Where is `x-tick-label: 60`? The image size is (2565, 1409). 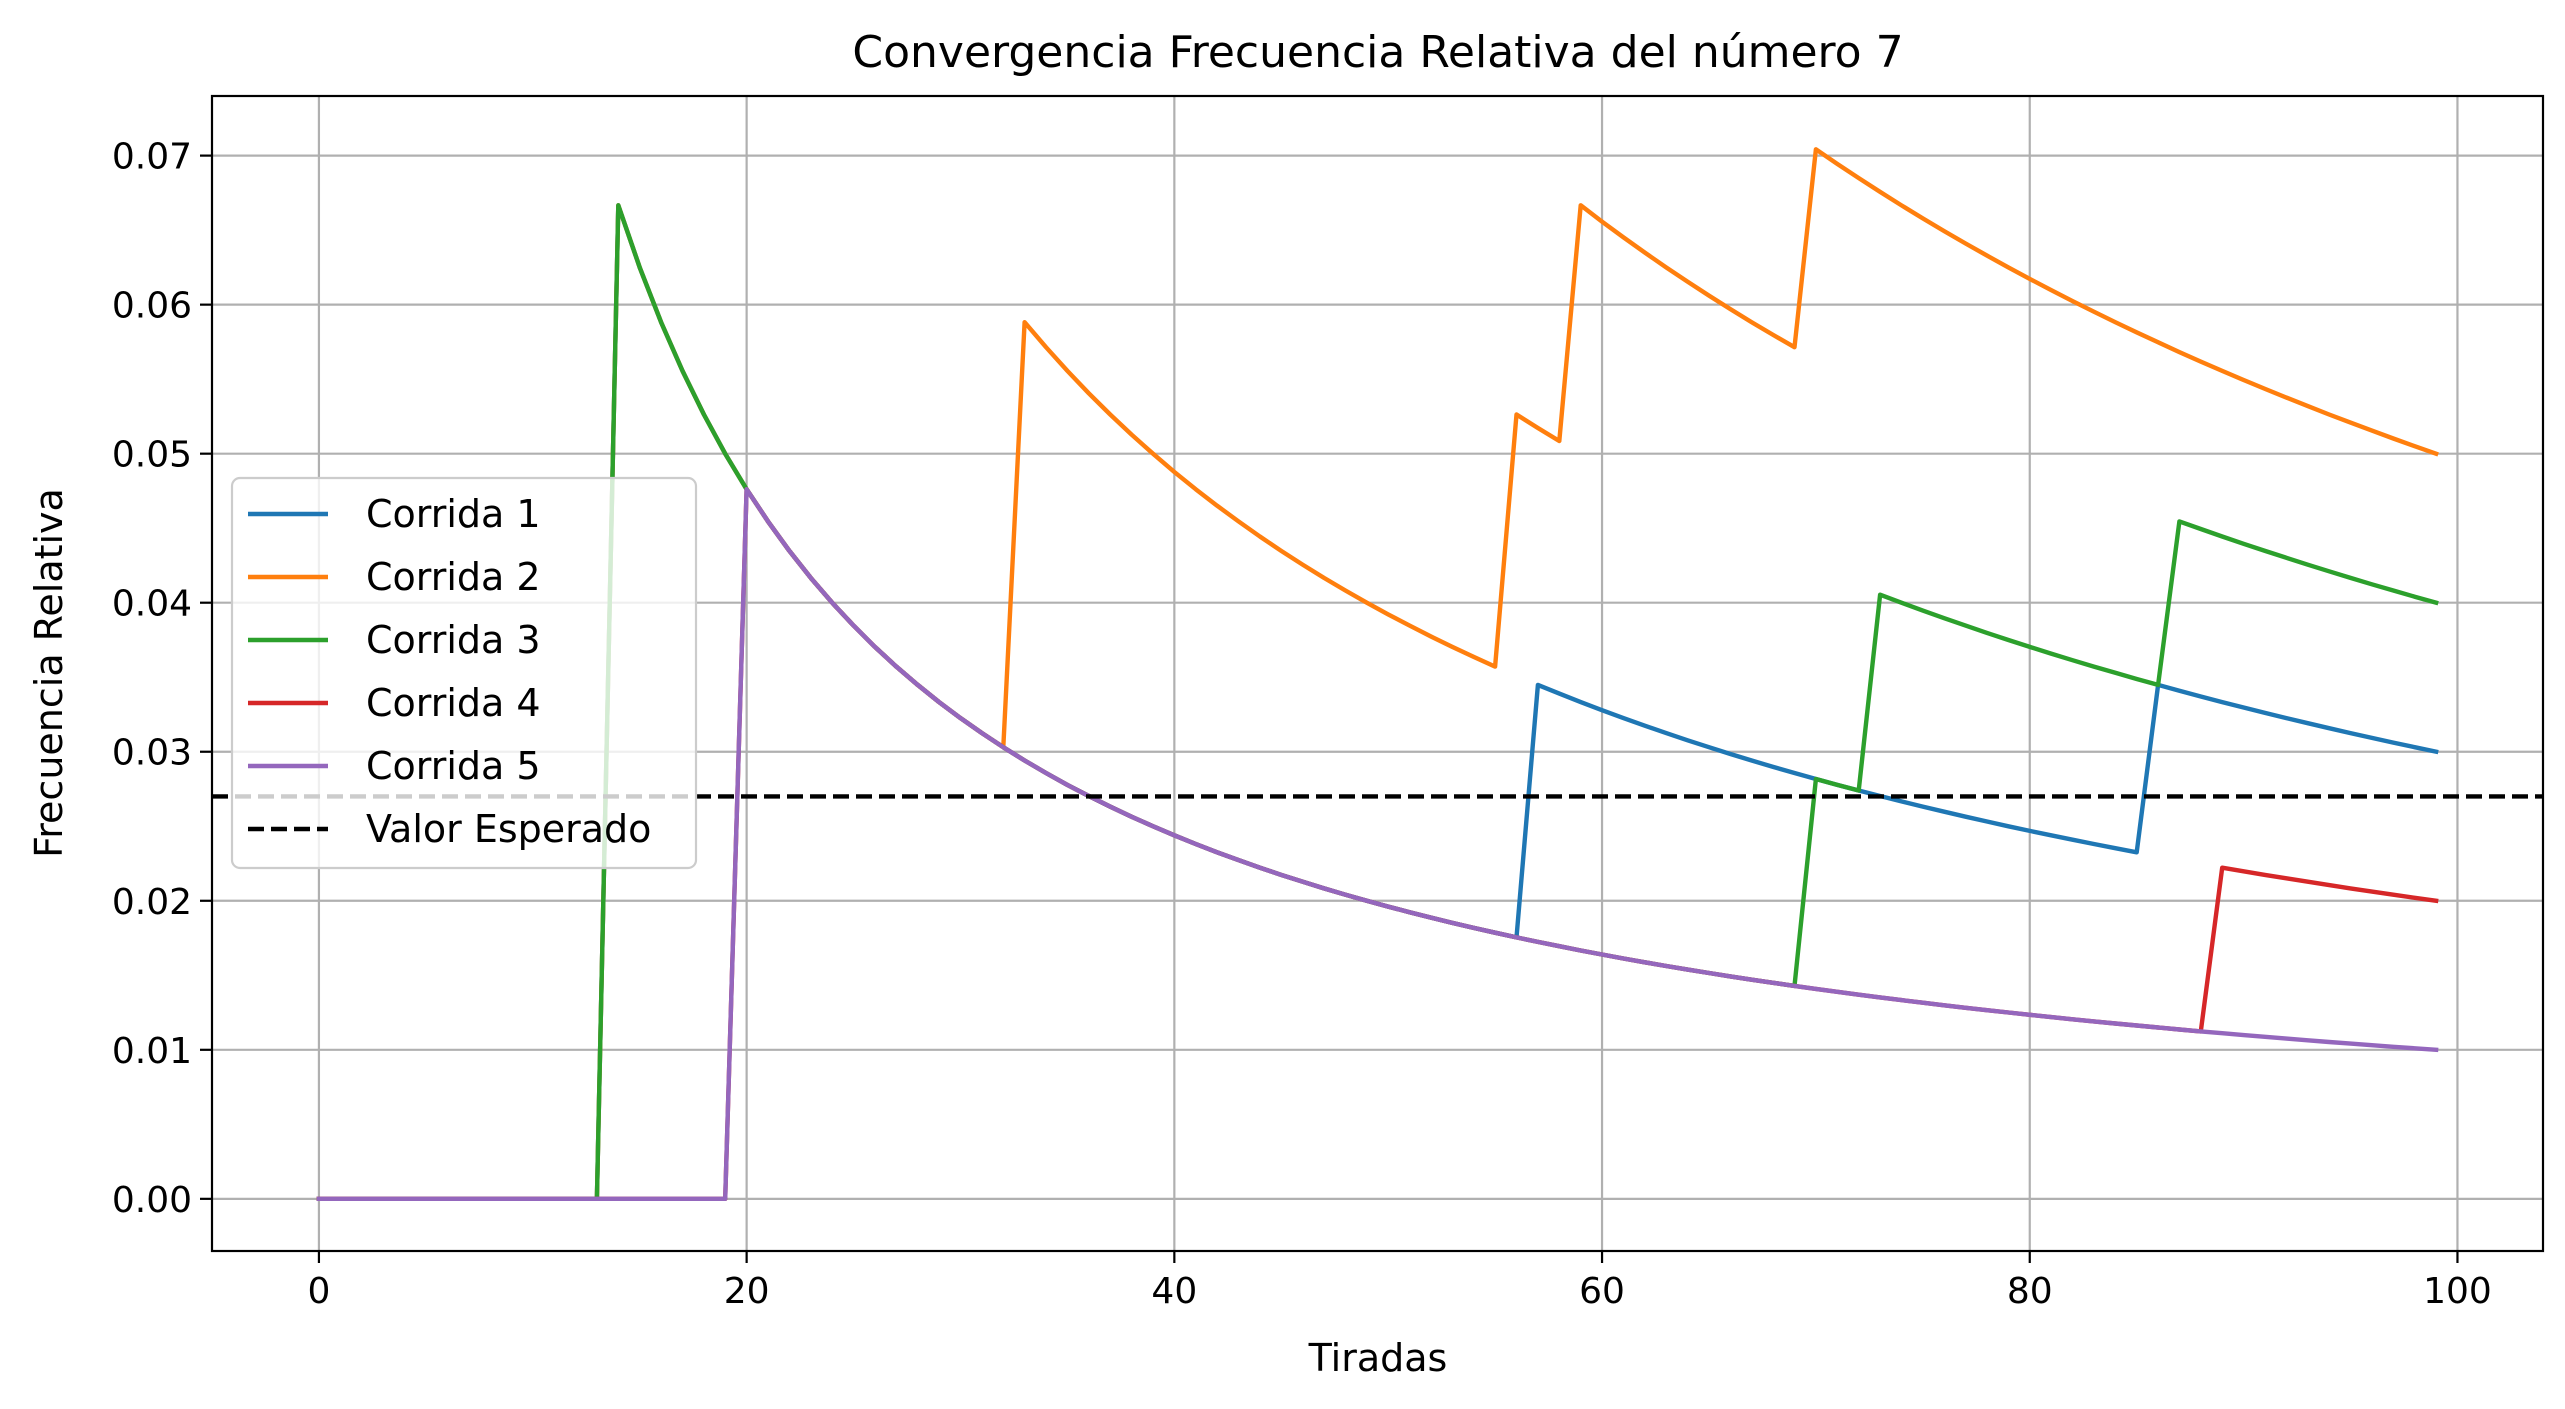
x-tick-label: 60 is located at coordinates (1602, 1291).